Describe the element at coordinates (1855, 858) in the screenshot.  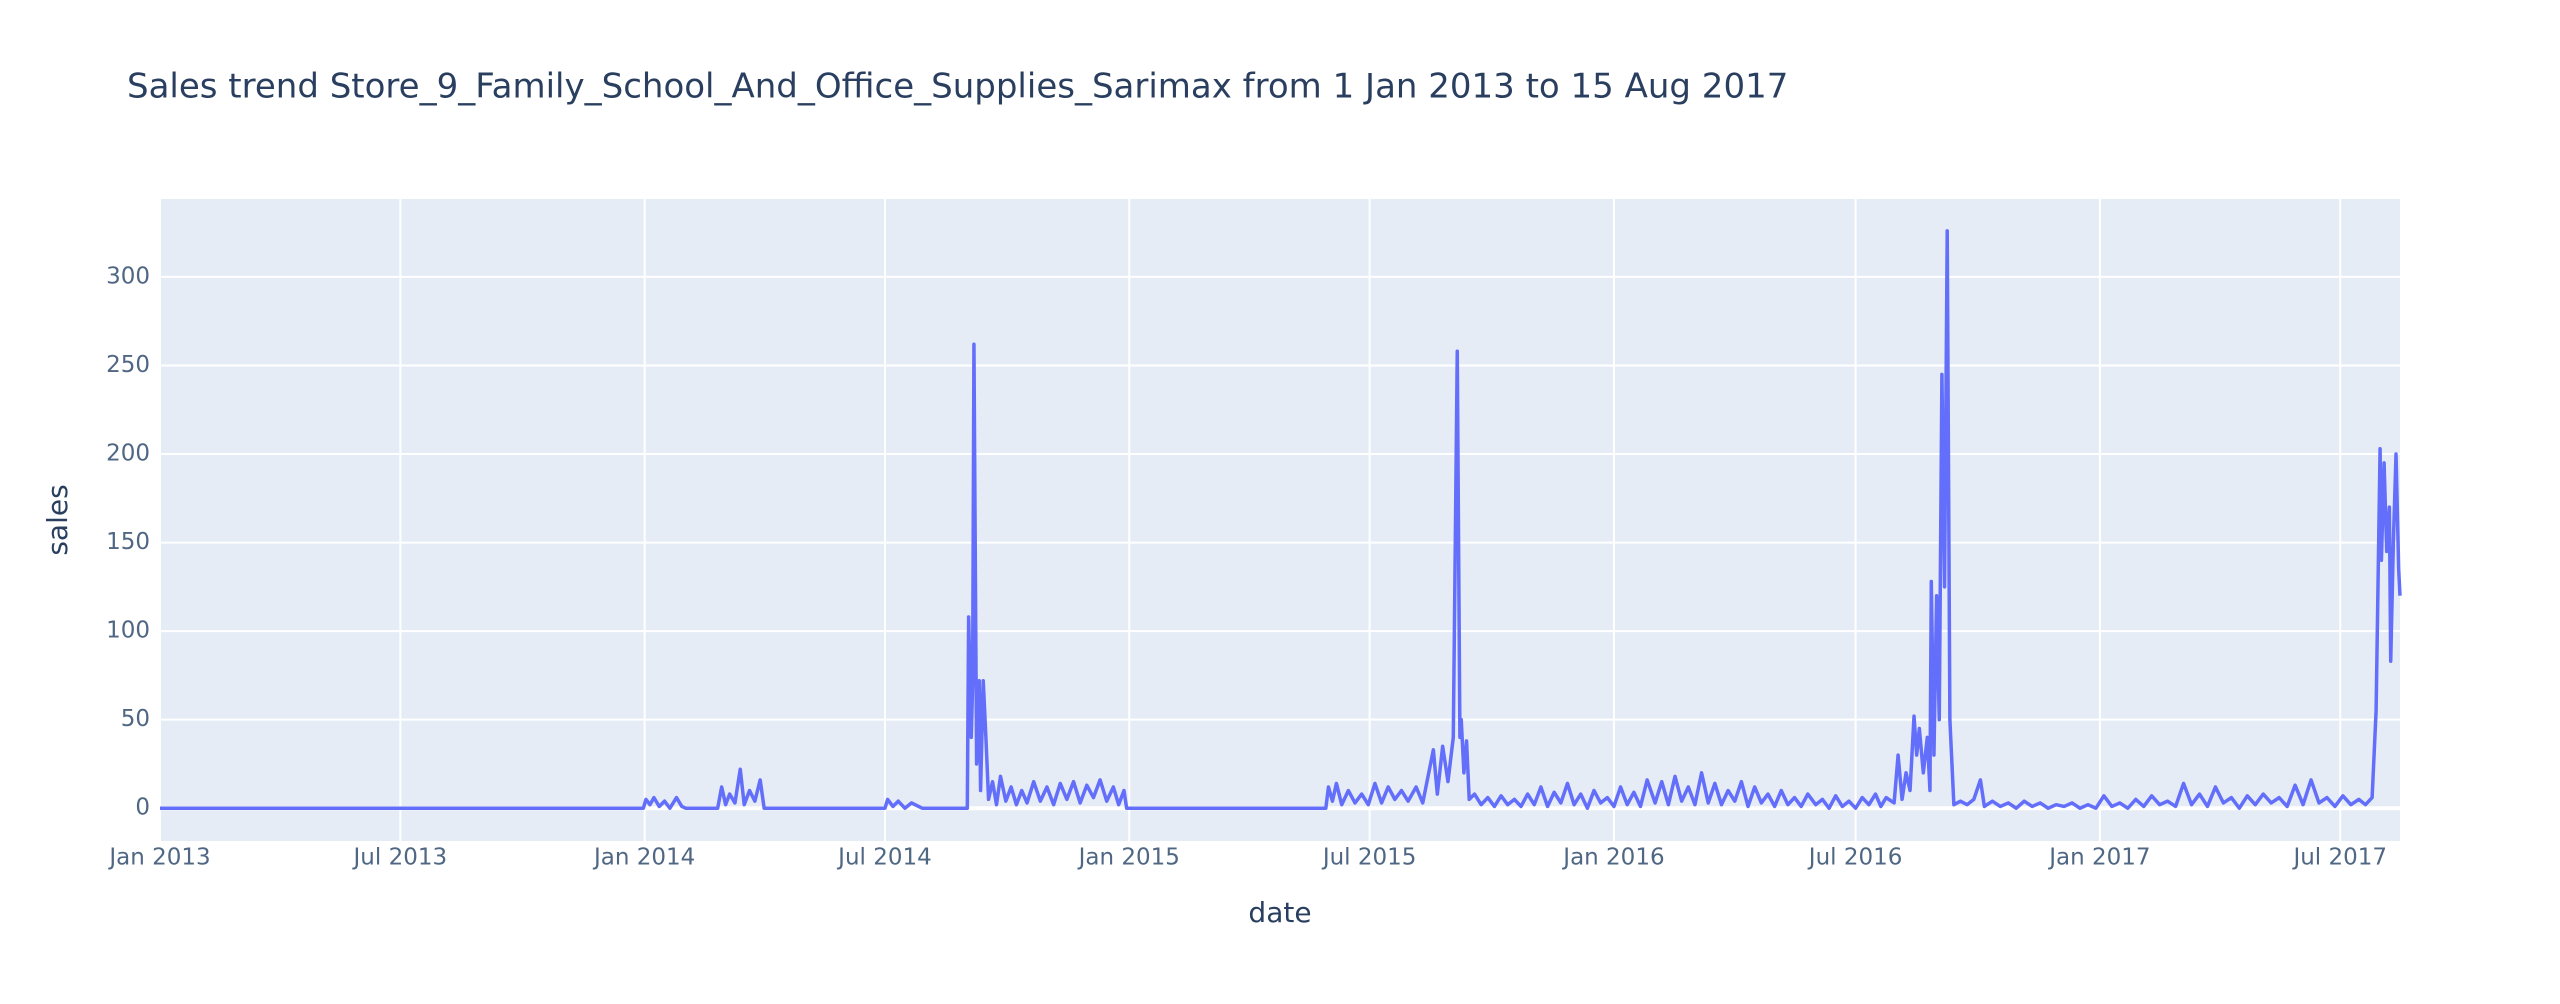
I see `x-tick-label: Jul 2016` at that location.